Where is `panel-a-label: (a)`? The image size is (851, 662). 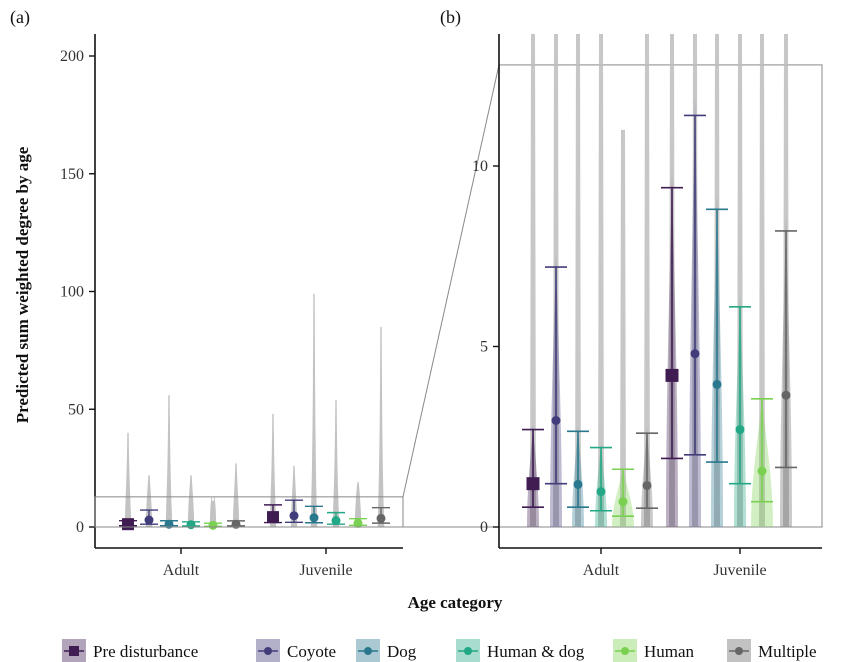 panel-a-label: (a) is located at coordinates (20, 17).